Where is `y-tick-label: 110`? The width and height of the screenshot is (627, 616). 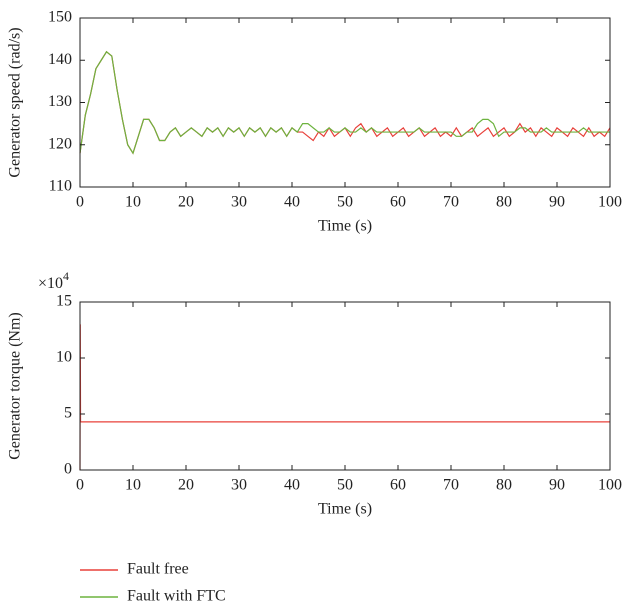
y-tick-label: 110 is located at coordinates (60, 186).